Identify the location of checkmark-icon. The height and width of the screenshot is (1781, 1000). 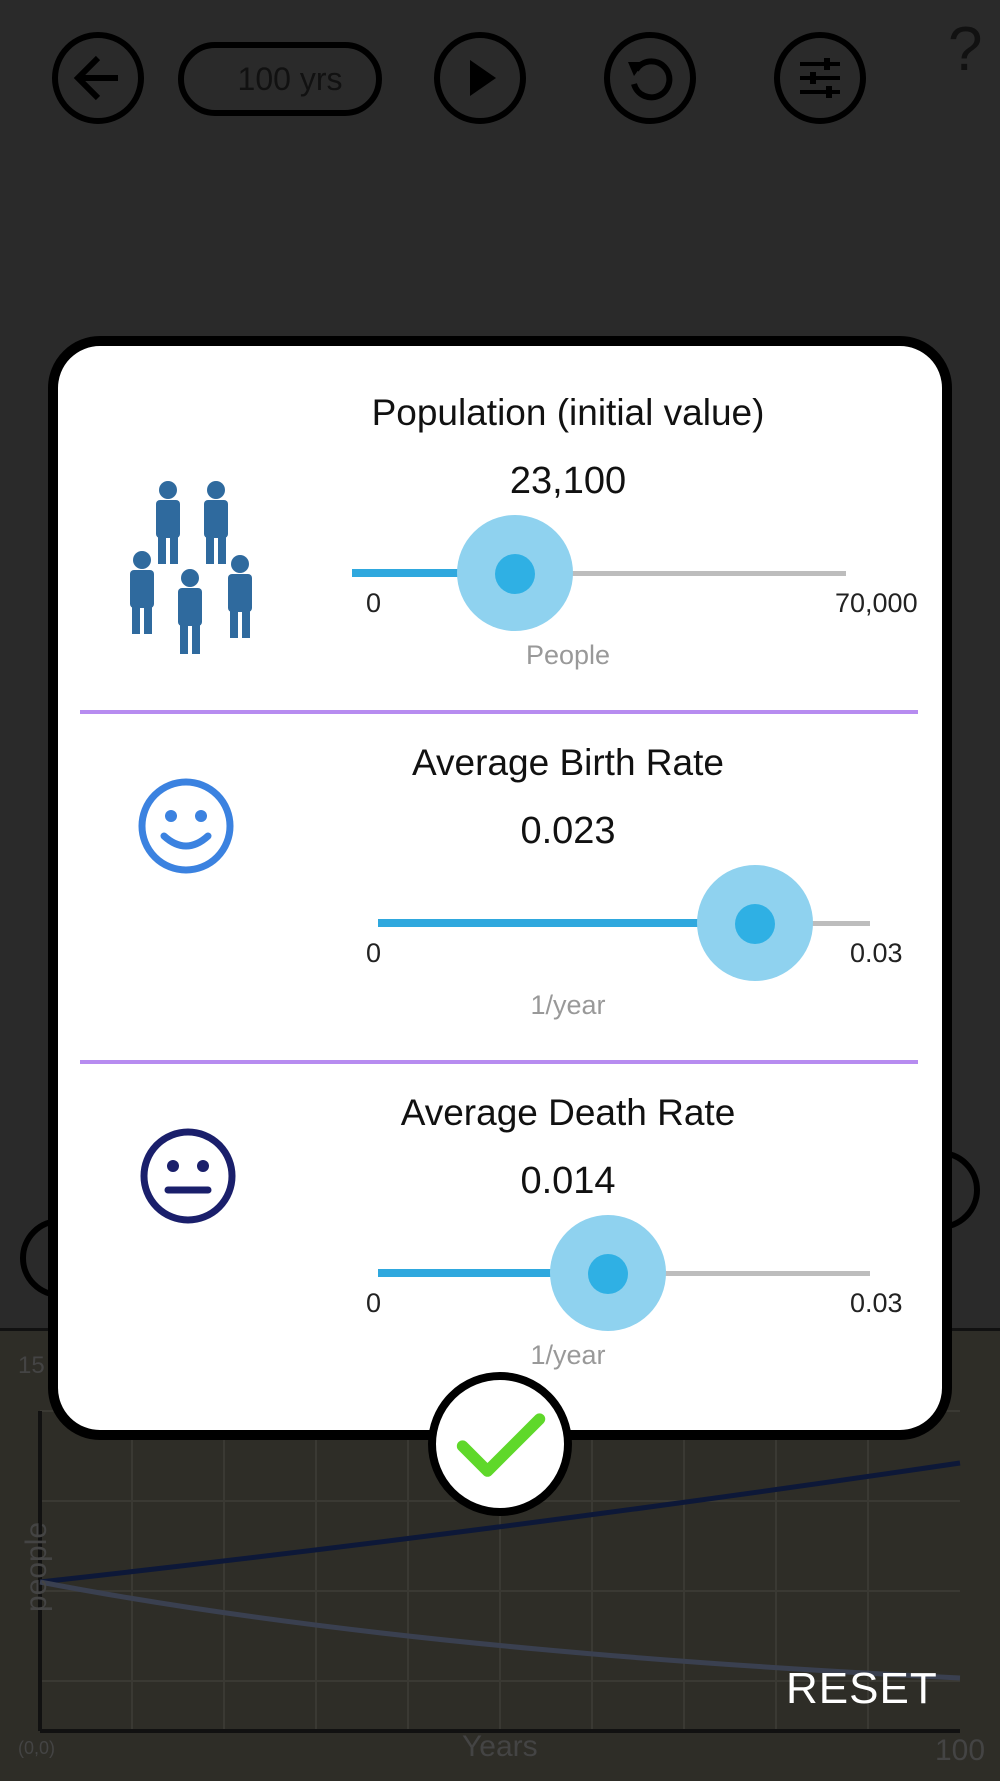
(501, 1445).